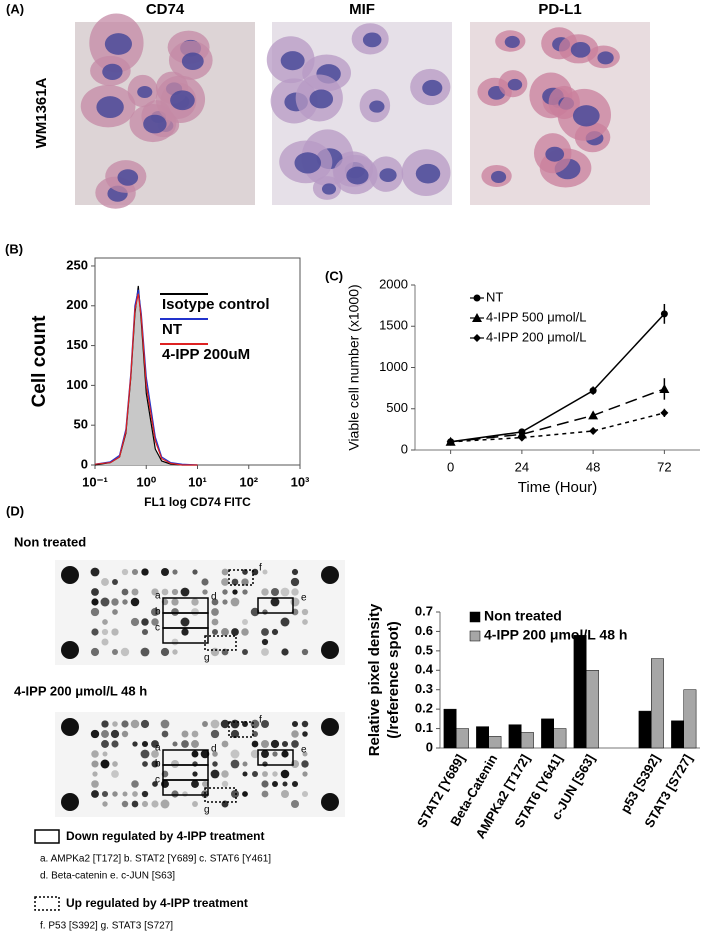 The width and height of the screenshot is (709, 937). I want to click on panel-label: (B), so click(14, 248).